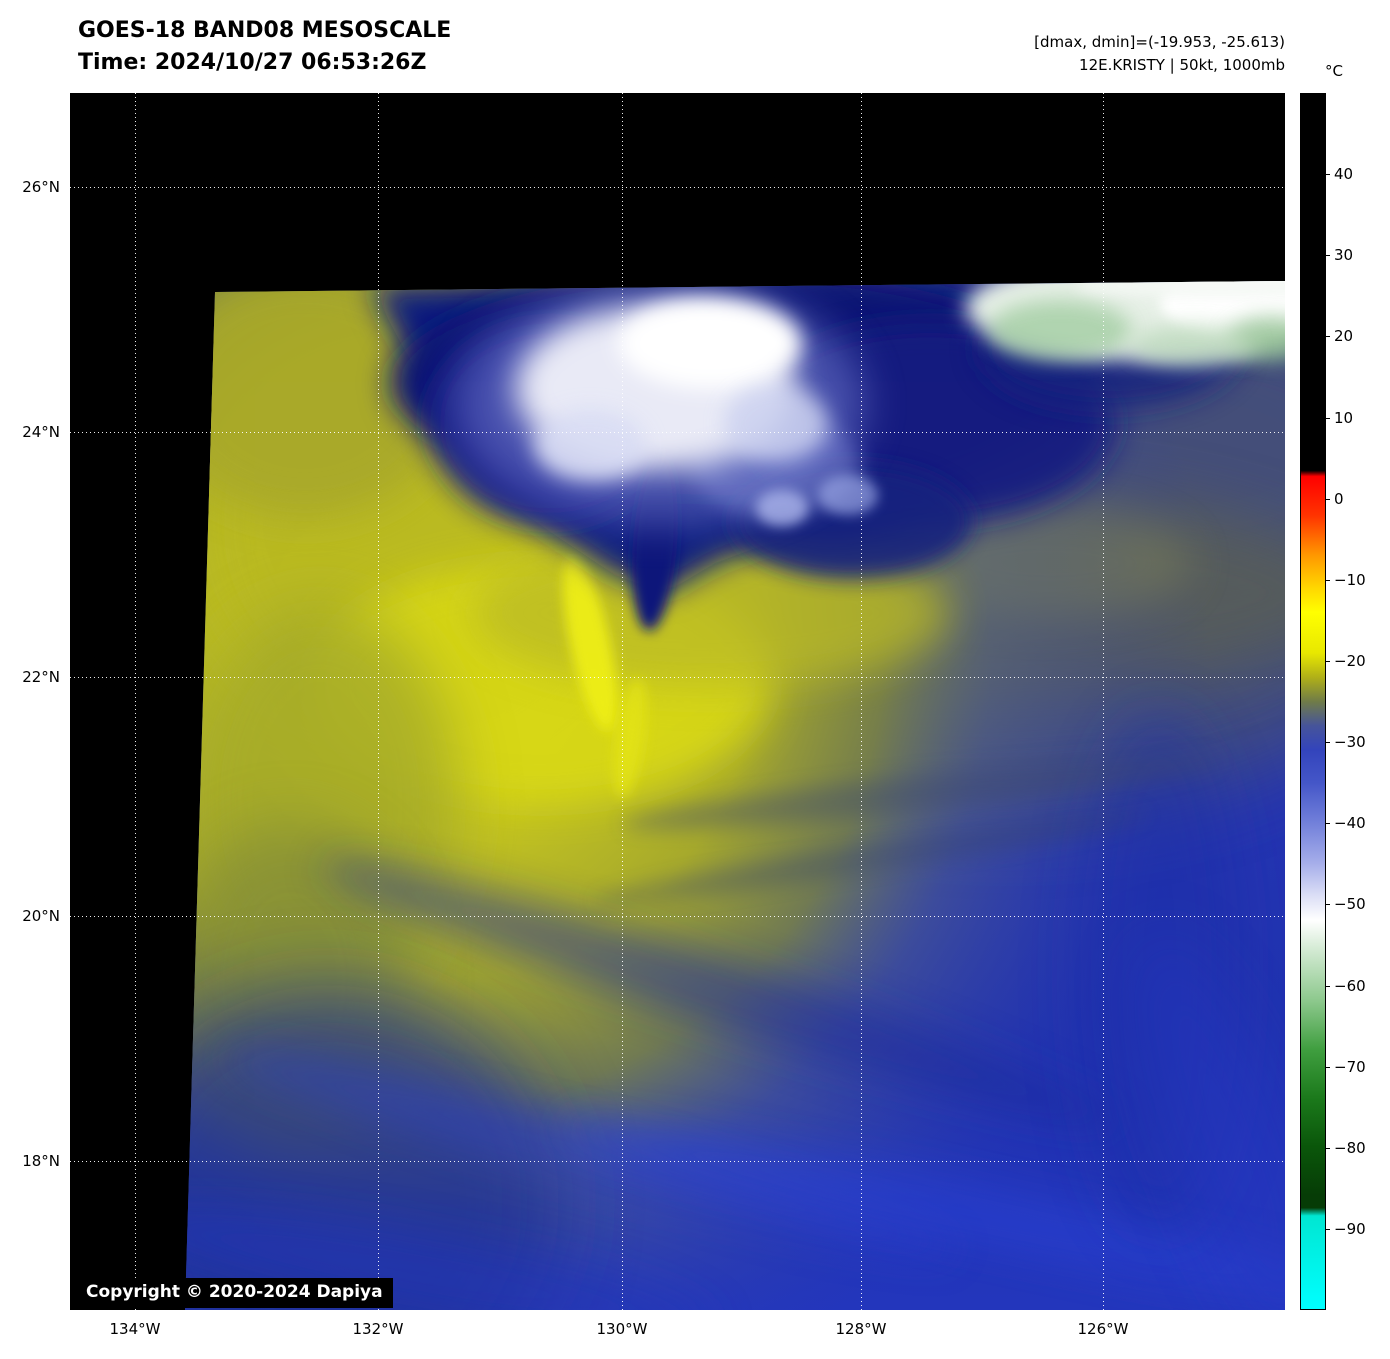 The width and height of the screenshot is (1390, 1359). I want to click on lat-tick-label: 24°N, so click(41, 432).